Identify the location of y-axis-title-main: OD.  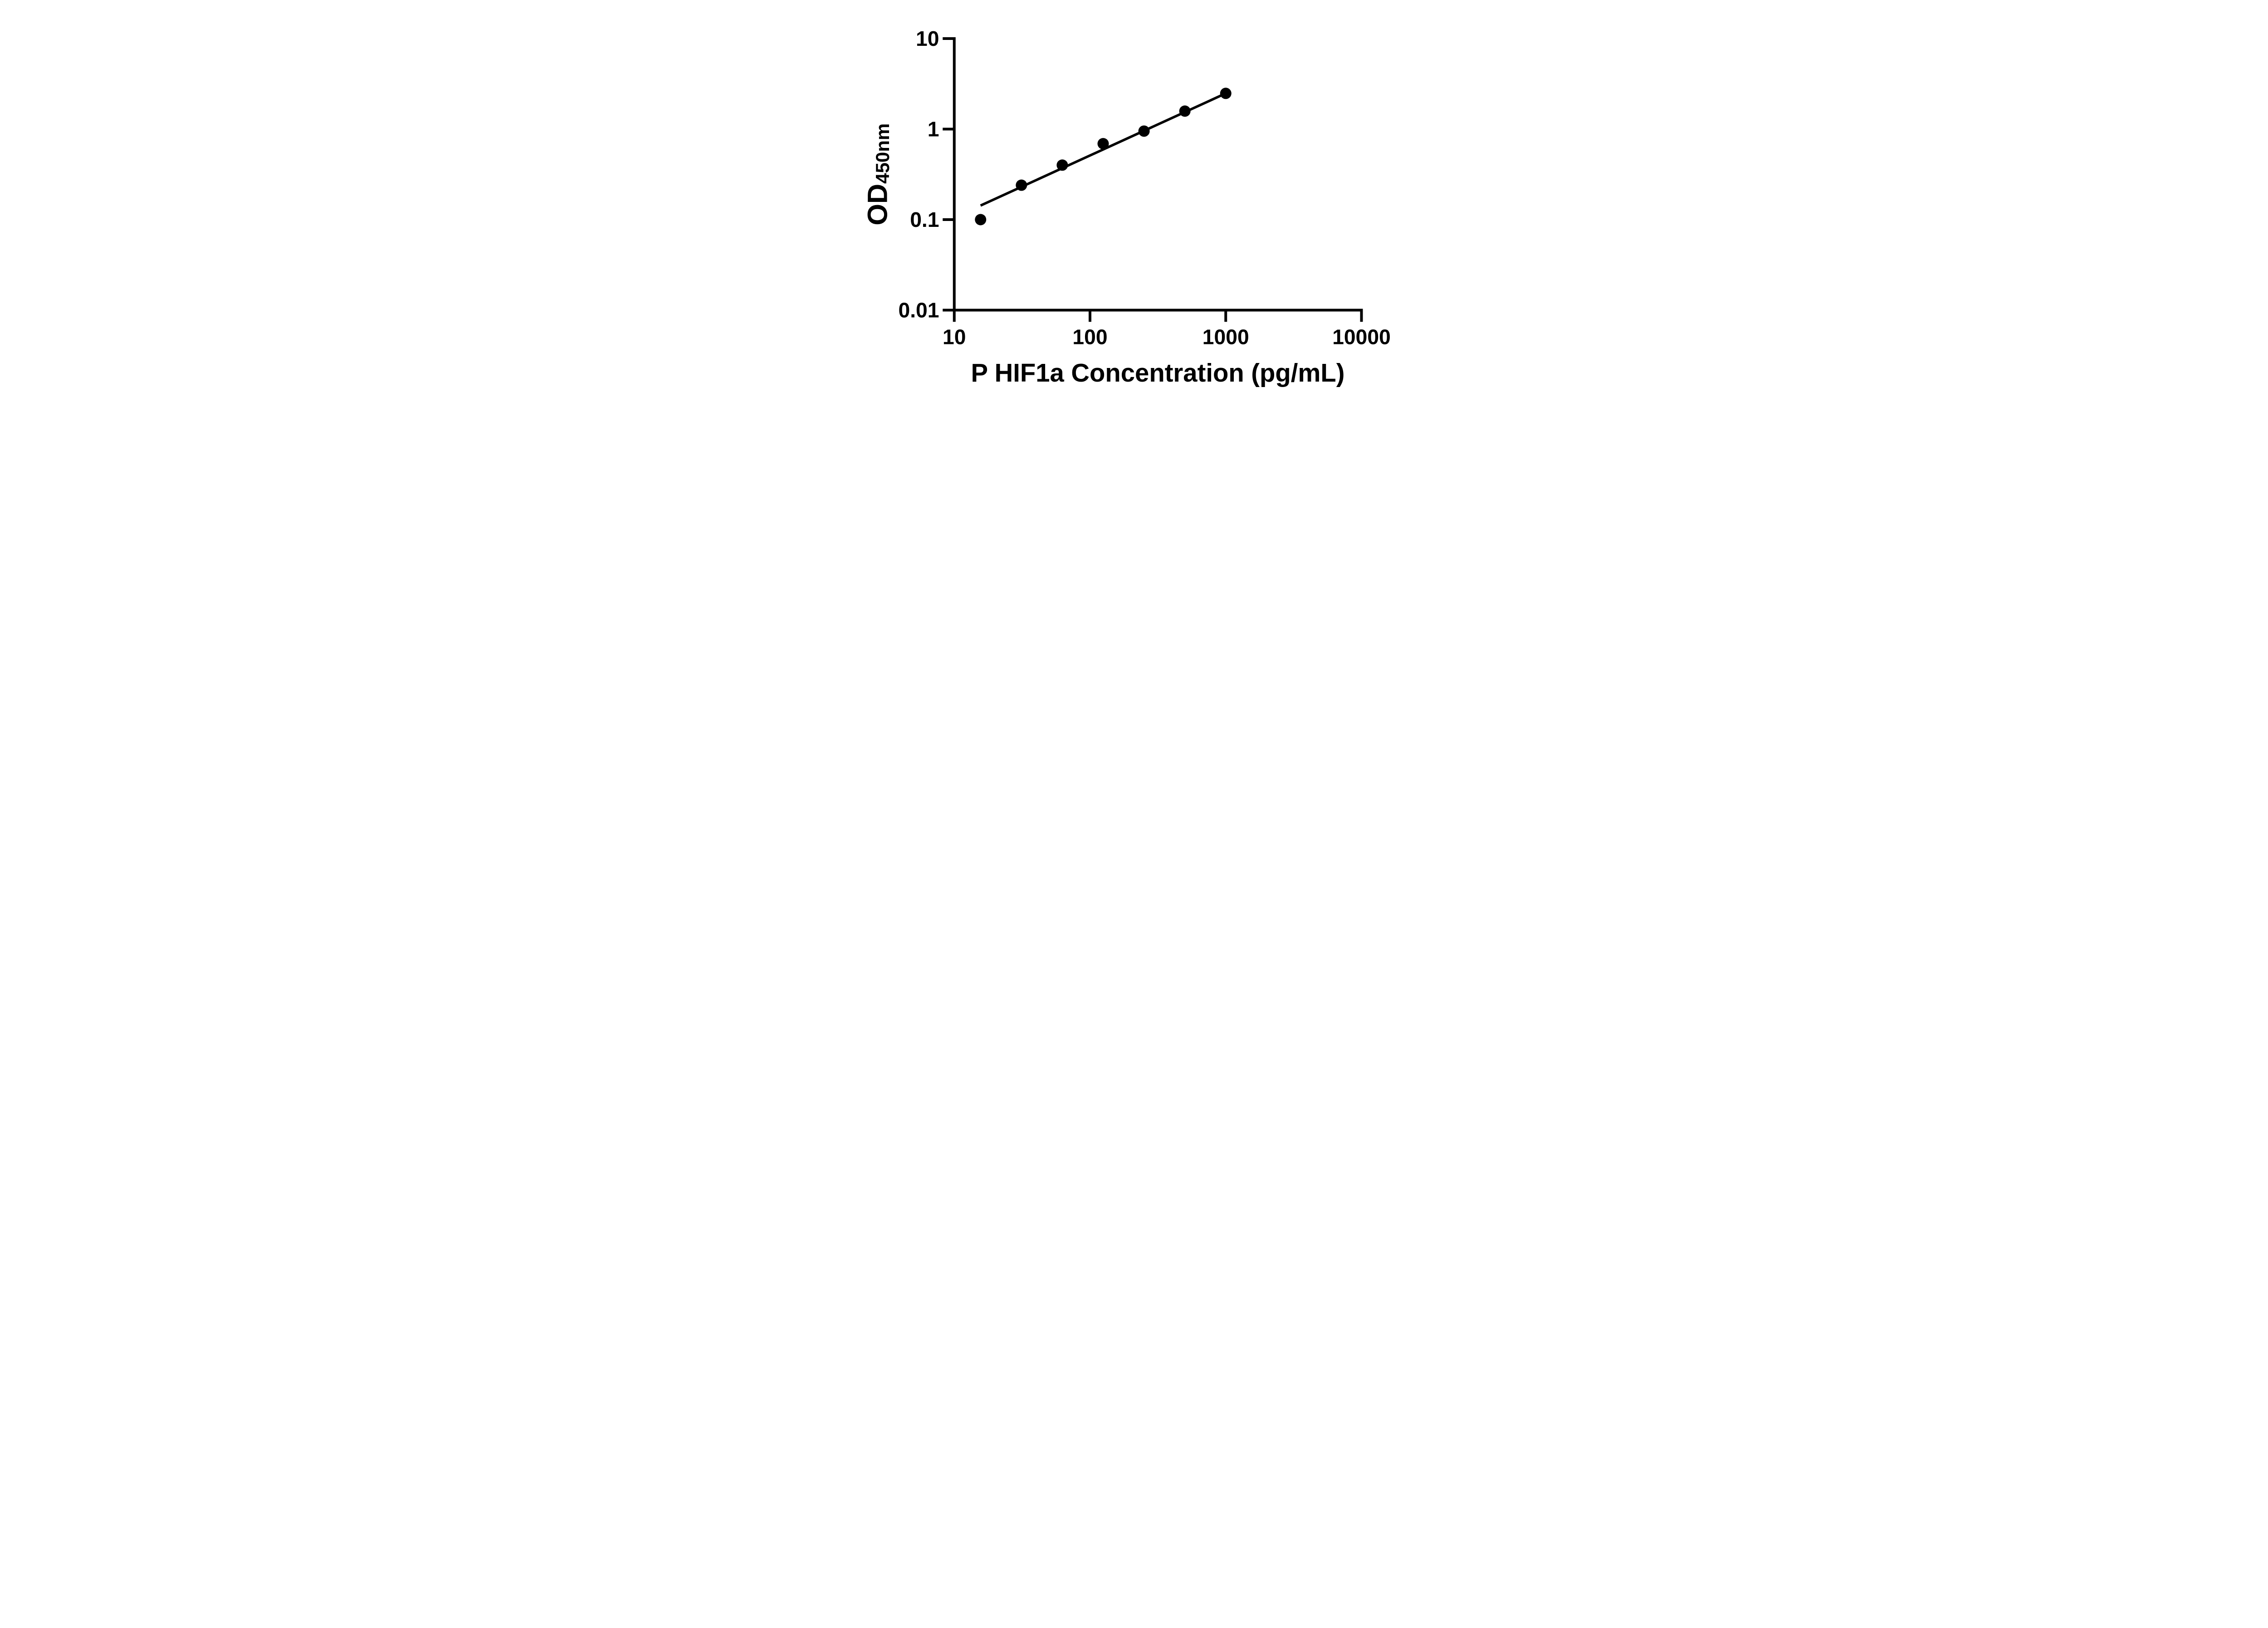
(877, 205).